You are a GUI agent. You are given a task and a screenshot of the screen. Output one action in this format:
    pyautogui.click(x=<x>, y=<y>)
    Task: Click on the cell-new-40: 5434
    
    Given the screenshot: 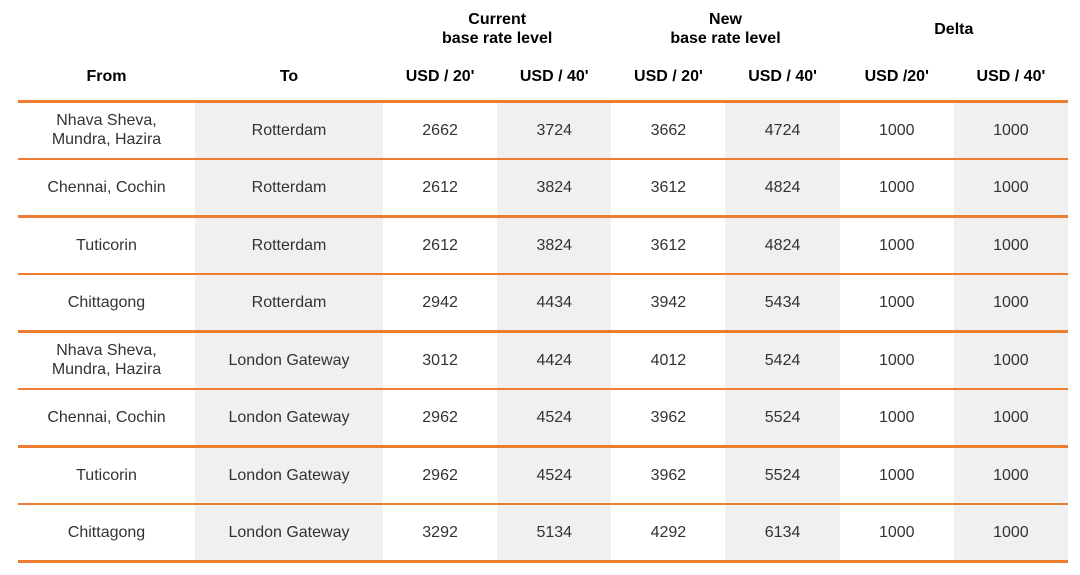 What is the action you would take?
    pyautogui.click(x=782, y=302)
    